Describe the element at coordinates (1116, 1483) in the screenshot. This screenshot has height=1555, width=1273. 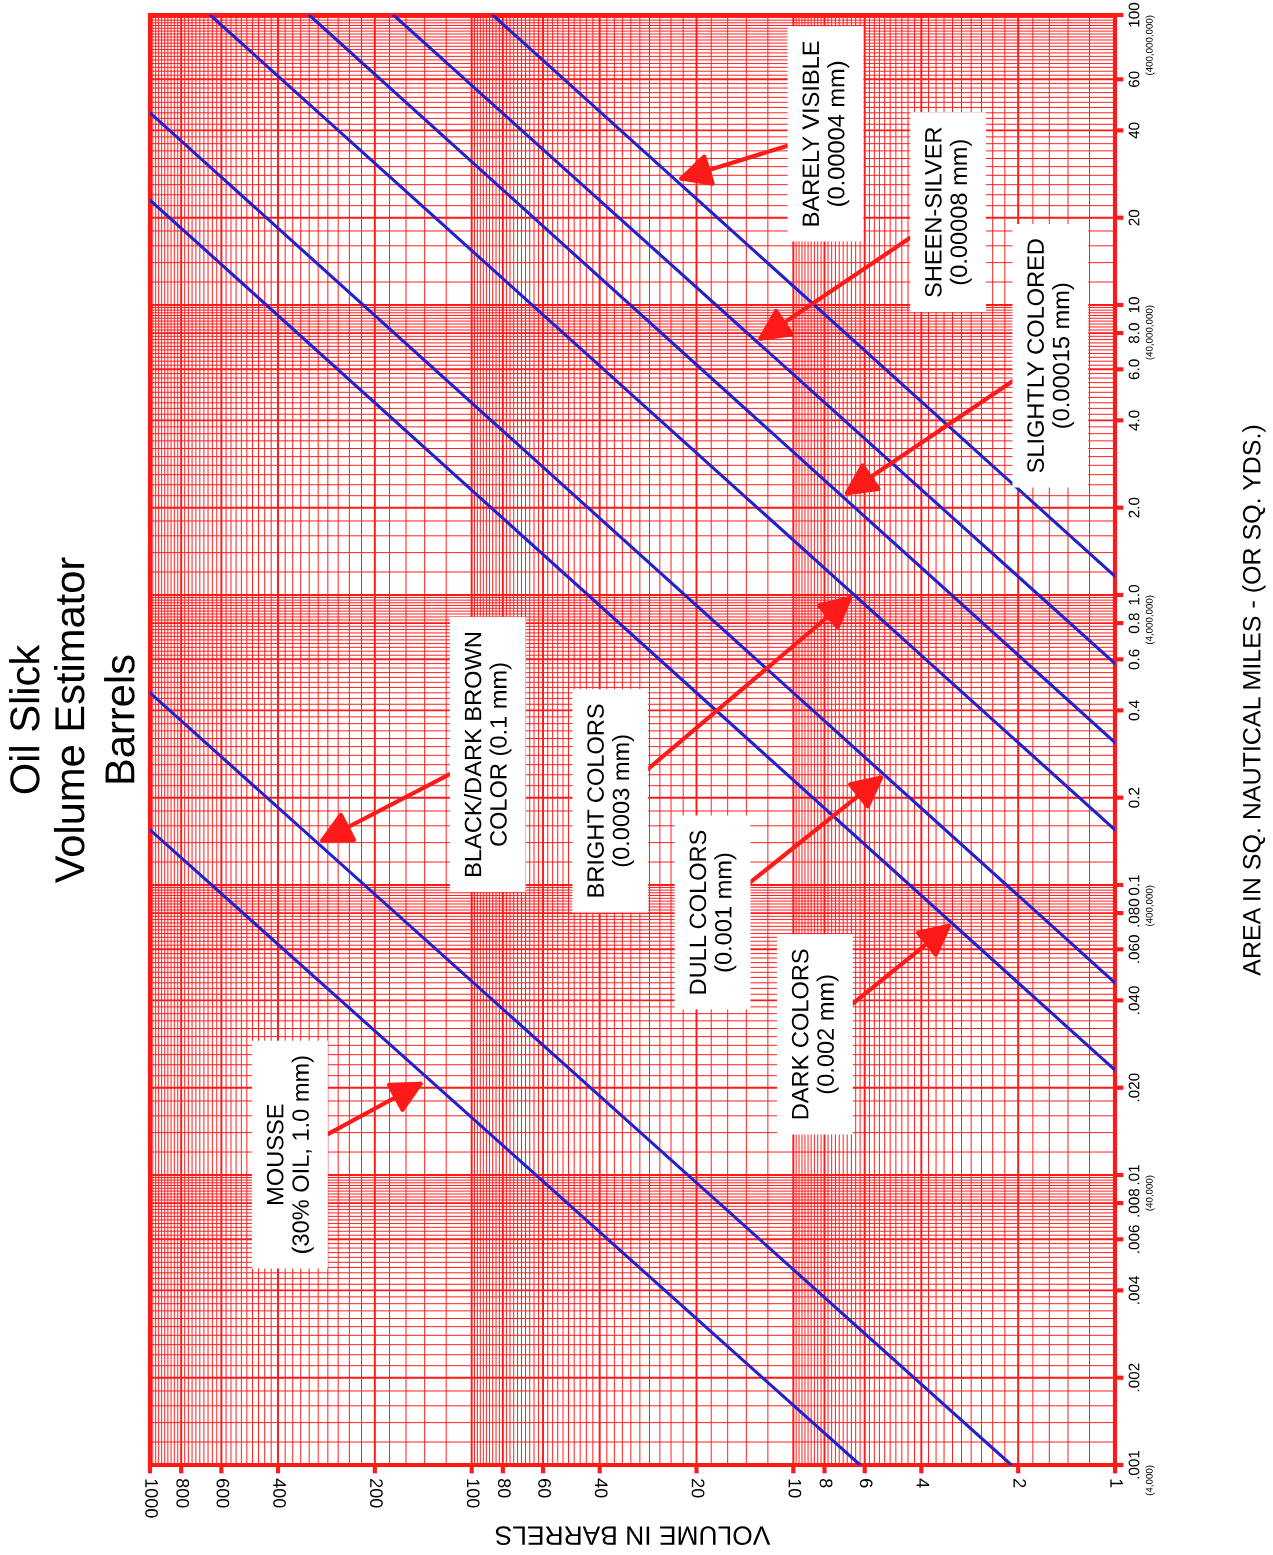
I see `x-tick-label: 1` at that location.